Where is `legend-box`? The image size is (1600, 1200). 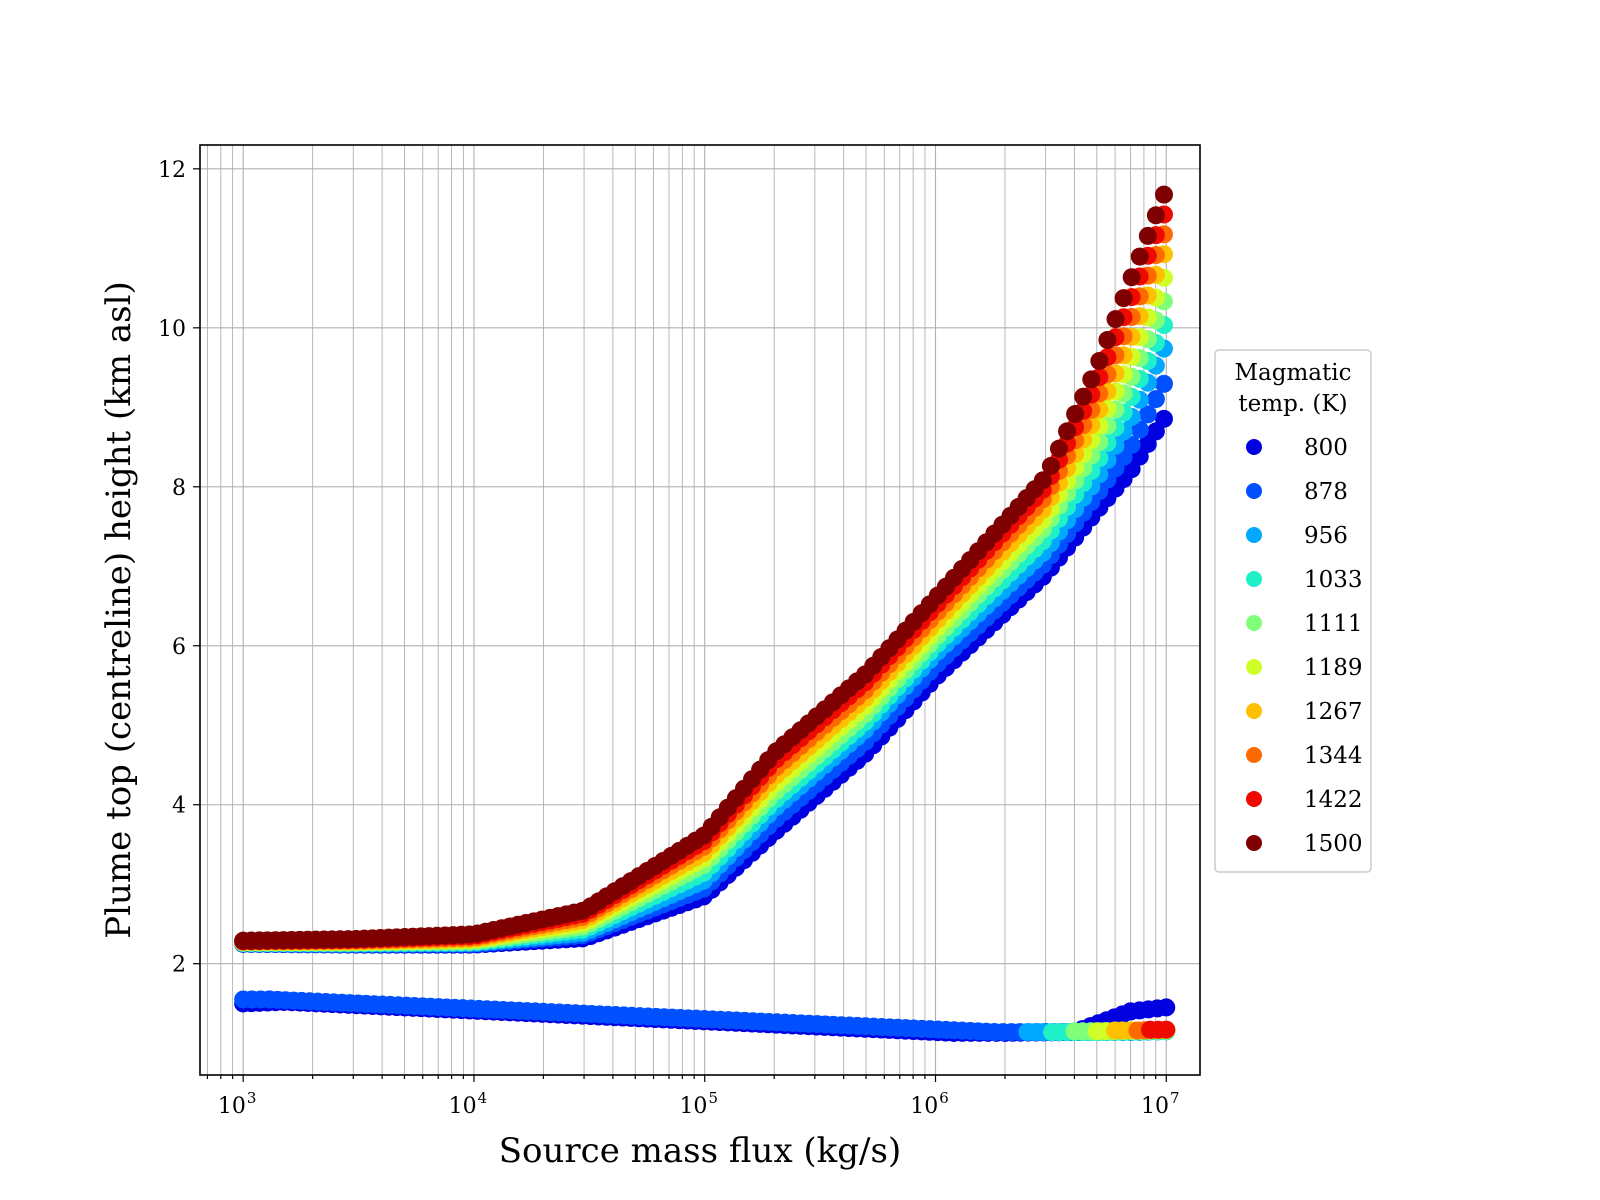 legend-box is located at coordinates (1293, 611).